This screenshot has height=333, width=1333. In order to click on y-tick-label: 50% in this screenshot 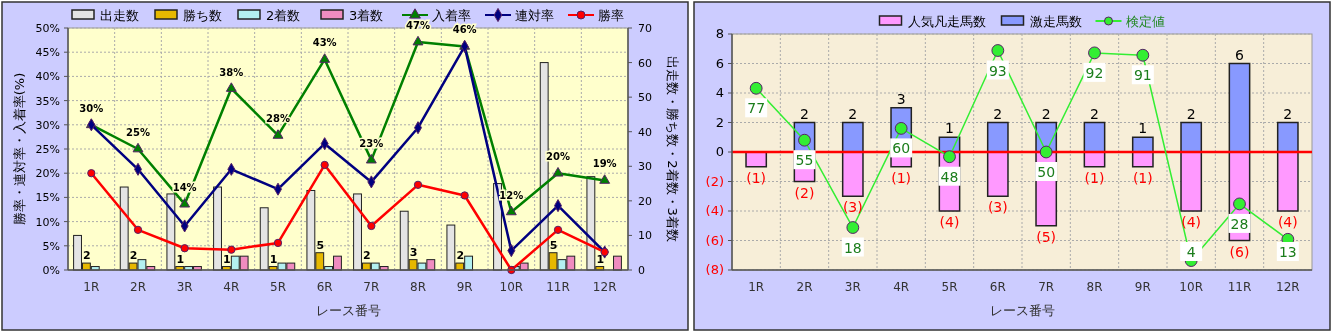, I will do `click(47, 28)`.